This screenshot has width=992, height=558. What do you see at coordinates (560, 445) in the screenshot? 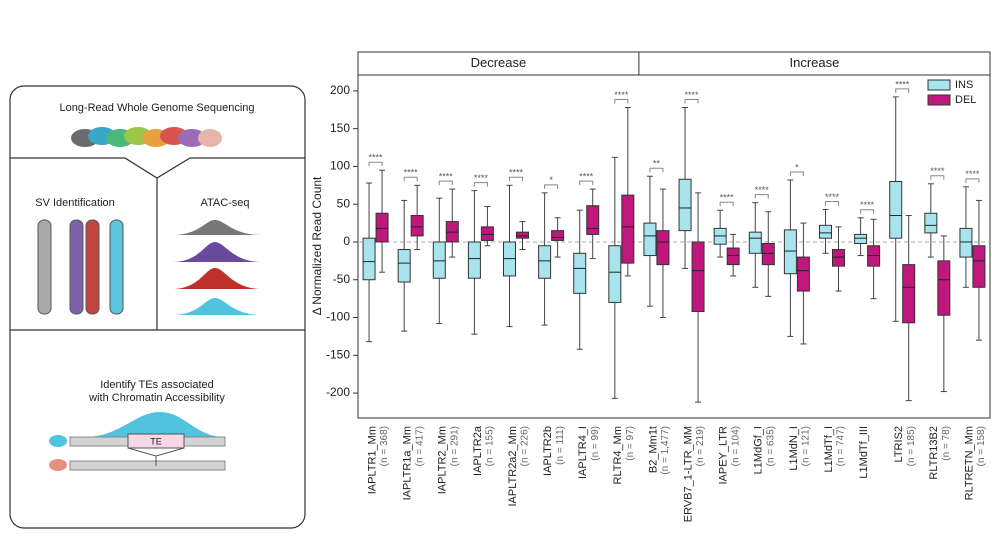
I see `n-label: (n = 111)` at bounding box center [560, 445].